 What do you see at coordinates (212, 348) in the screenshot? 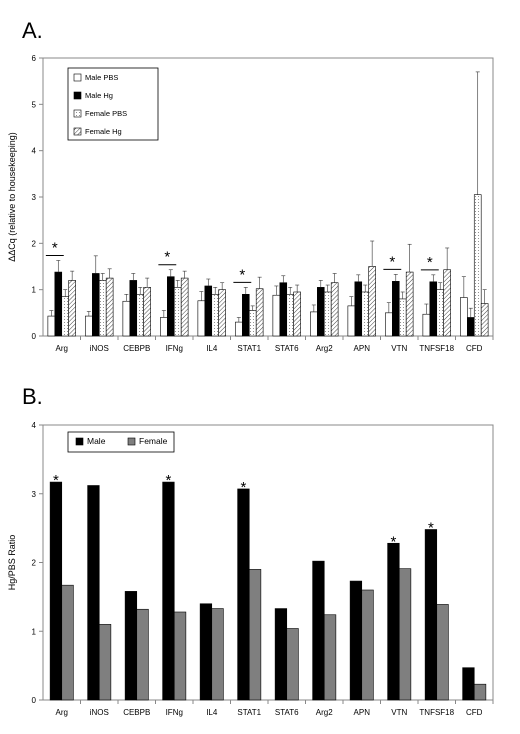
I see `x-tick-label: IL4` at bounding box center [212, 348].